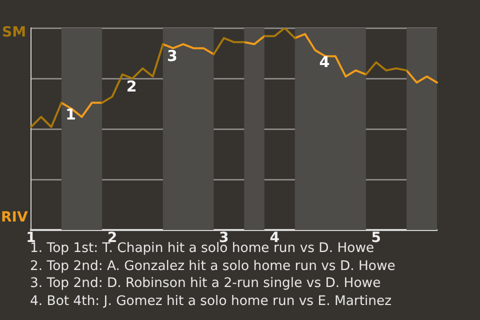 The width and height of the screenshot is (480, 320). Describe the element at coordinates (172, 56) in the screenshot. I see `annotation: 3` at that location.